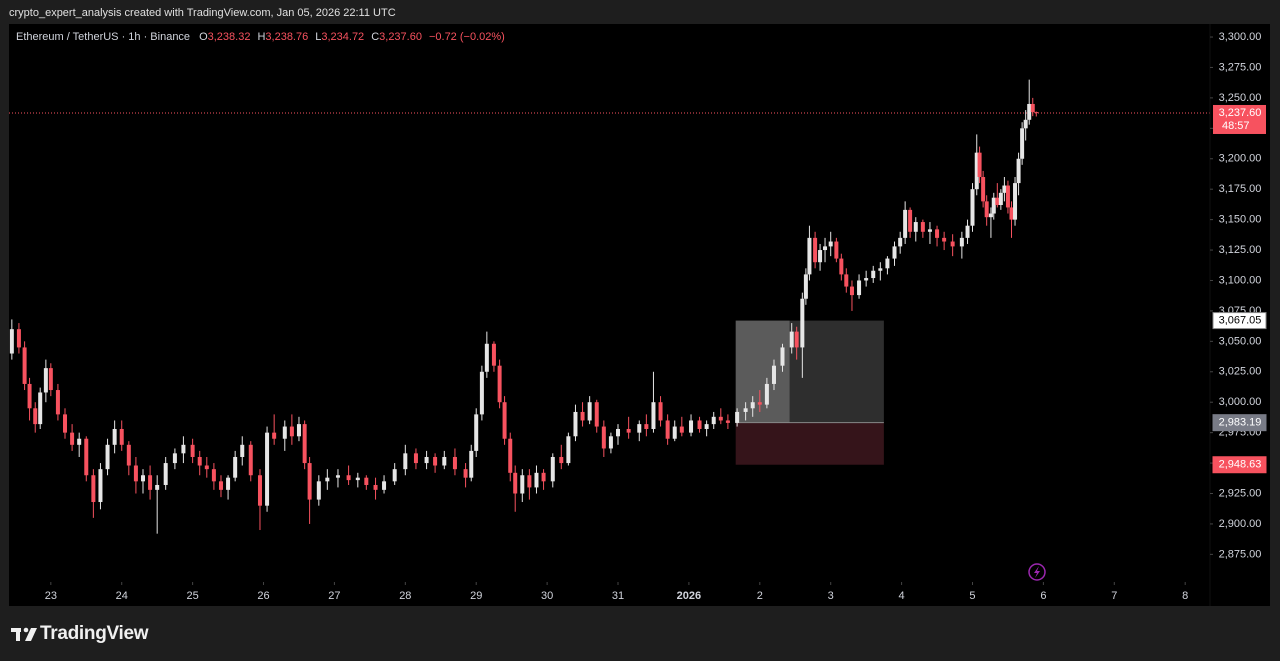  Describe the element at coordinates (1240, 250) in the screenshot. I see `y-tick-label: 3,125.00` at that location.